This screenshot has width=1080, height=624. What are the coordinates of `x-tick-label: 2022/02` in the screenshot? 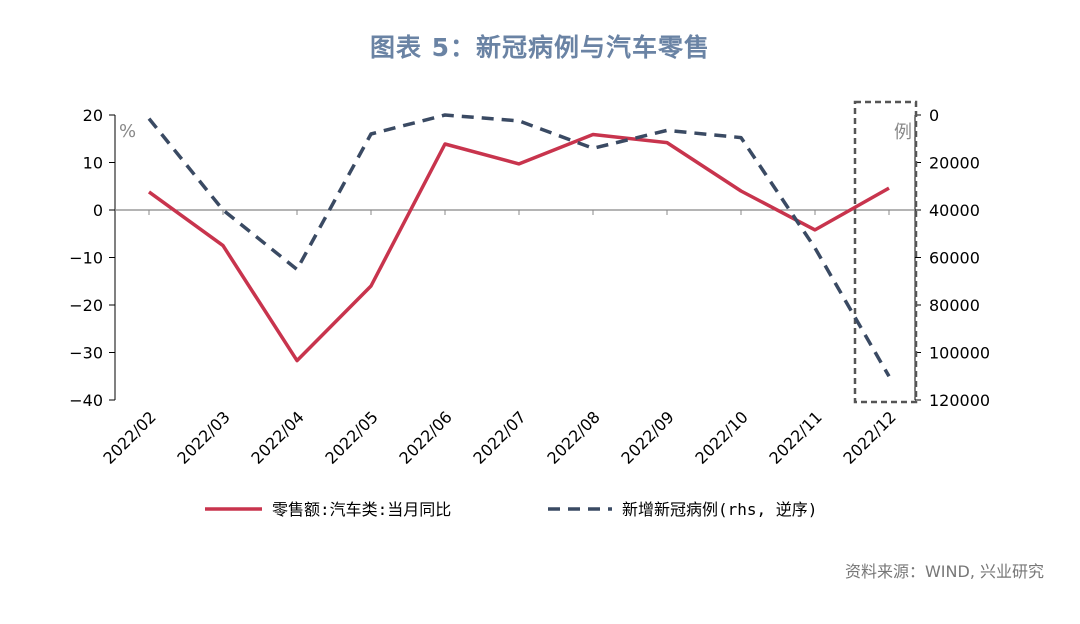 It's located at (129, 437).